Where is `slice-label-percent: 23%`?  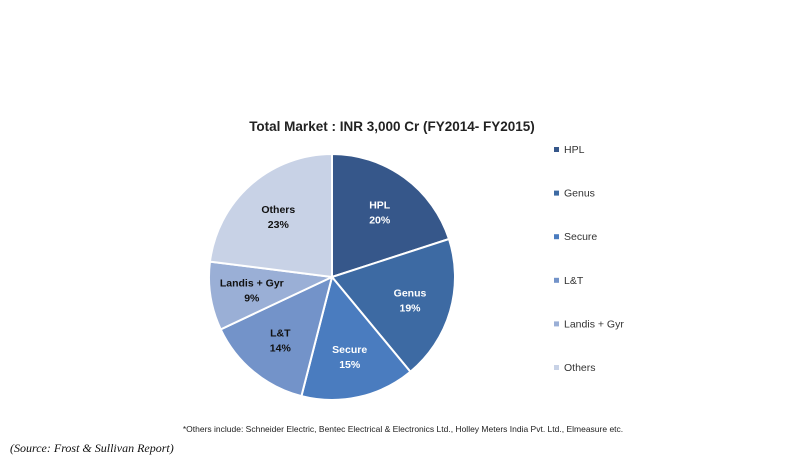
slice-label-percent: 23% is located at coordinates (279, 225).